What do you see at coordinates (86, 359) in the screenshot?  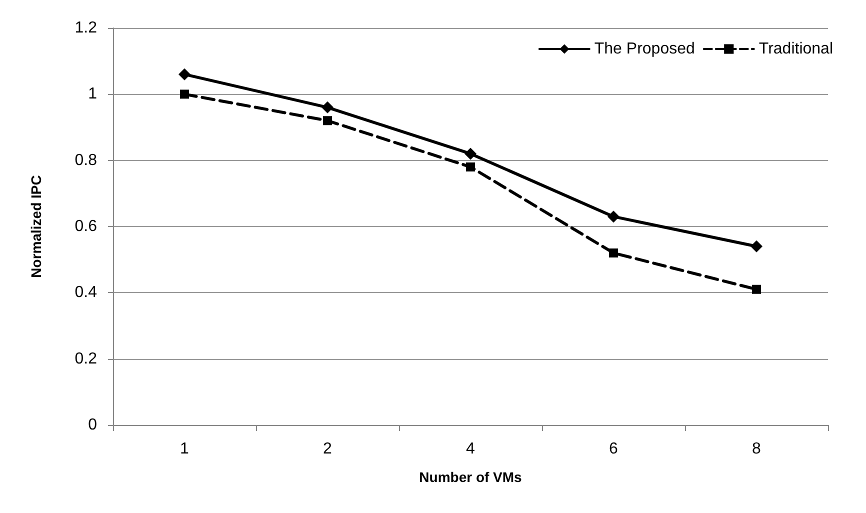 I see `y-tick-label: 0.2` at bounding box center [86, 359].